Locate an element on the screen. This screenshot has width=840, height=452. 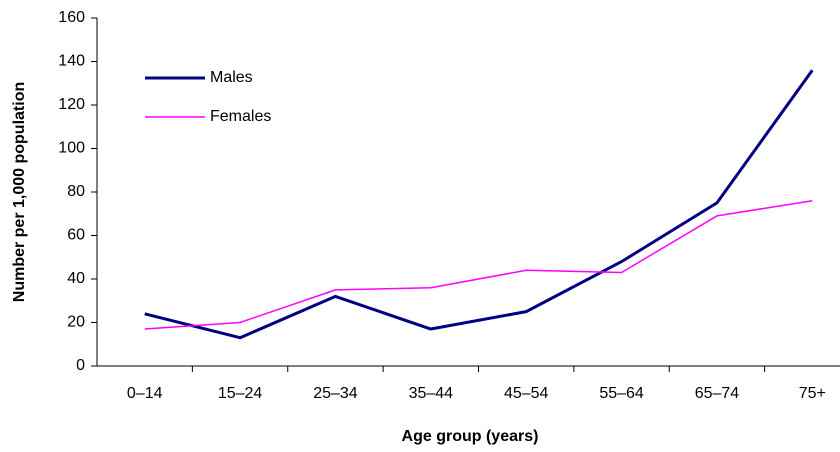
x-tick-label: 55–64 is located at coordinates (621, 393).